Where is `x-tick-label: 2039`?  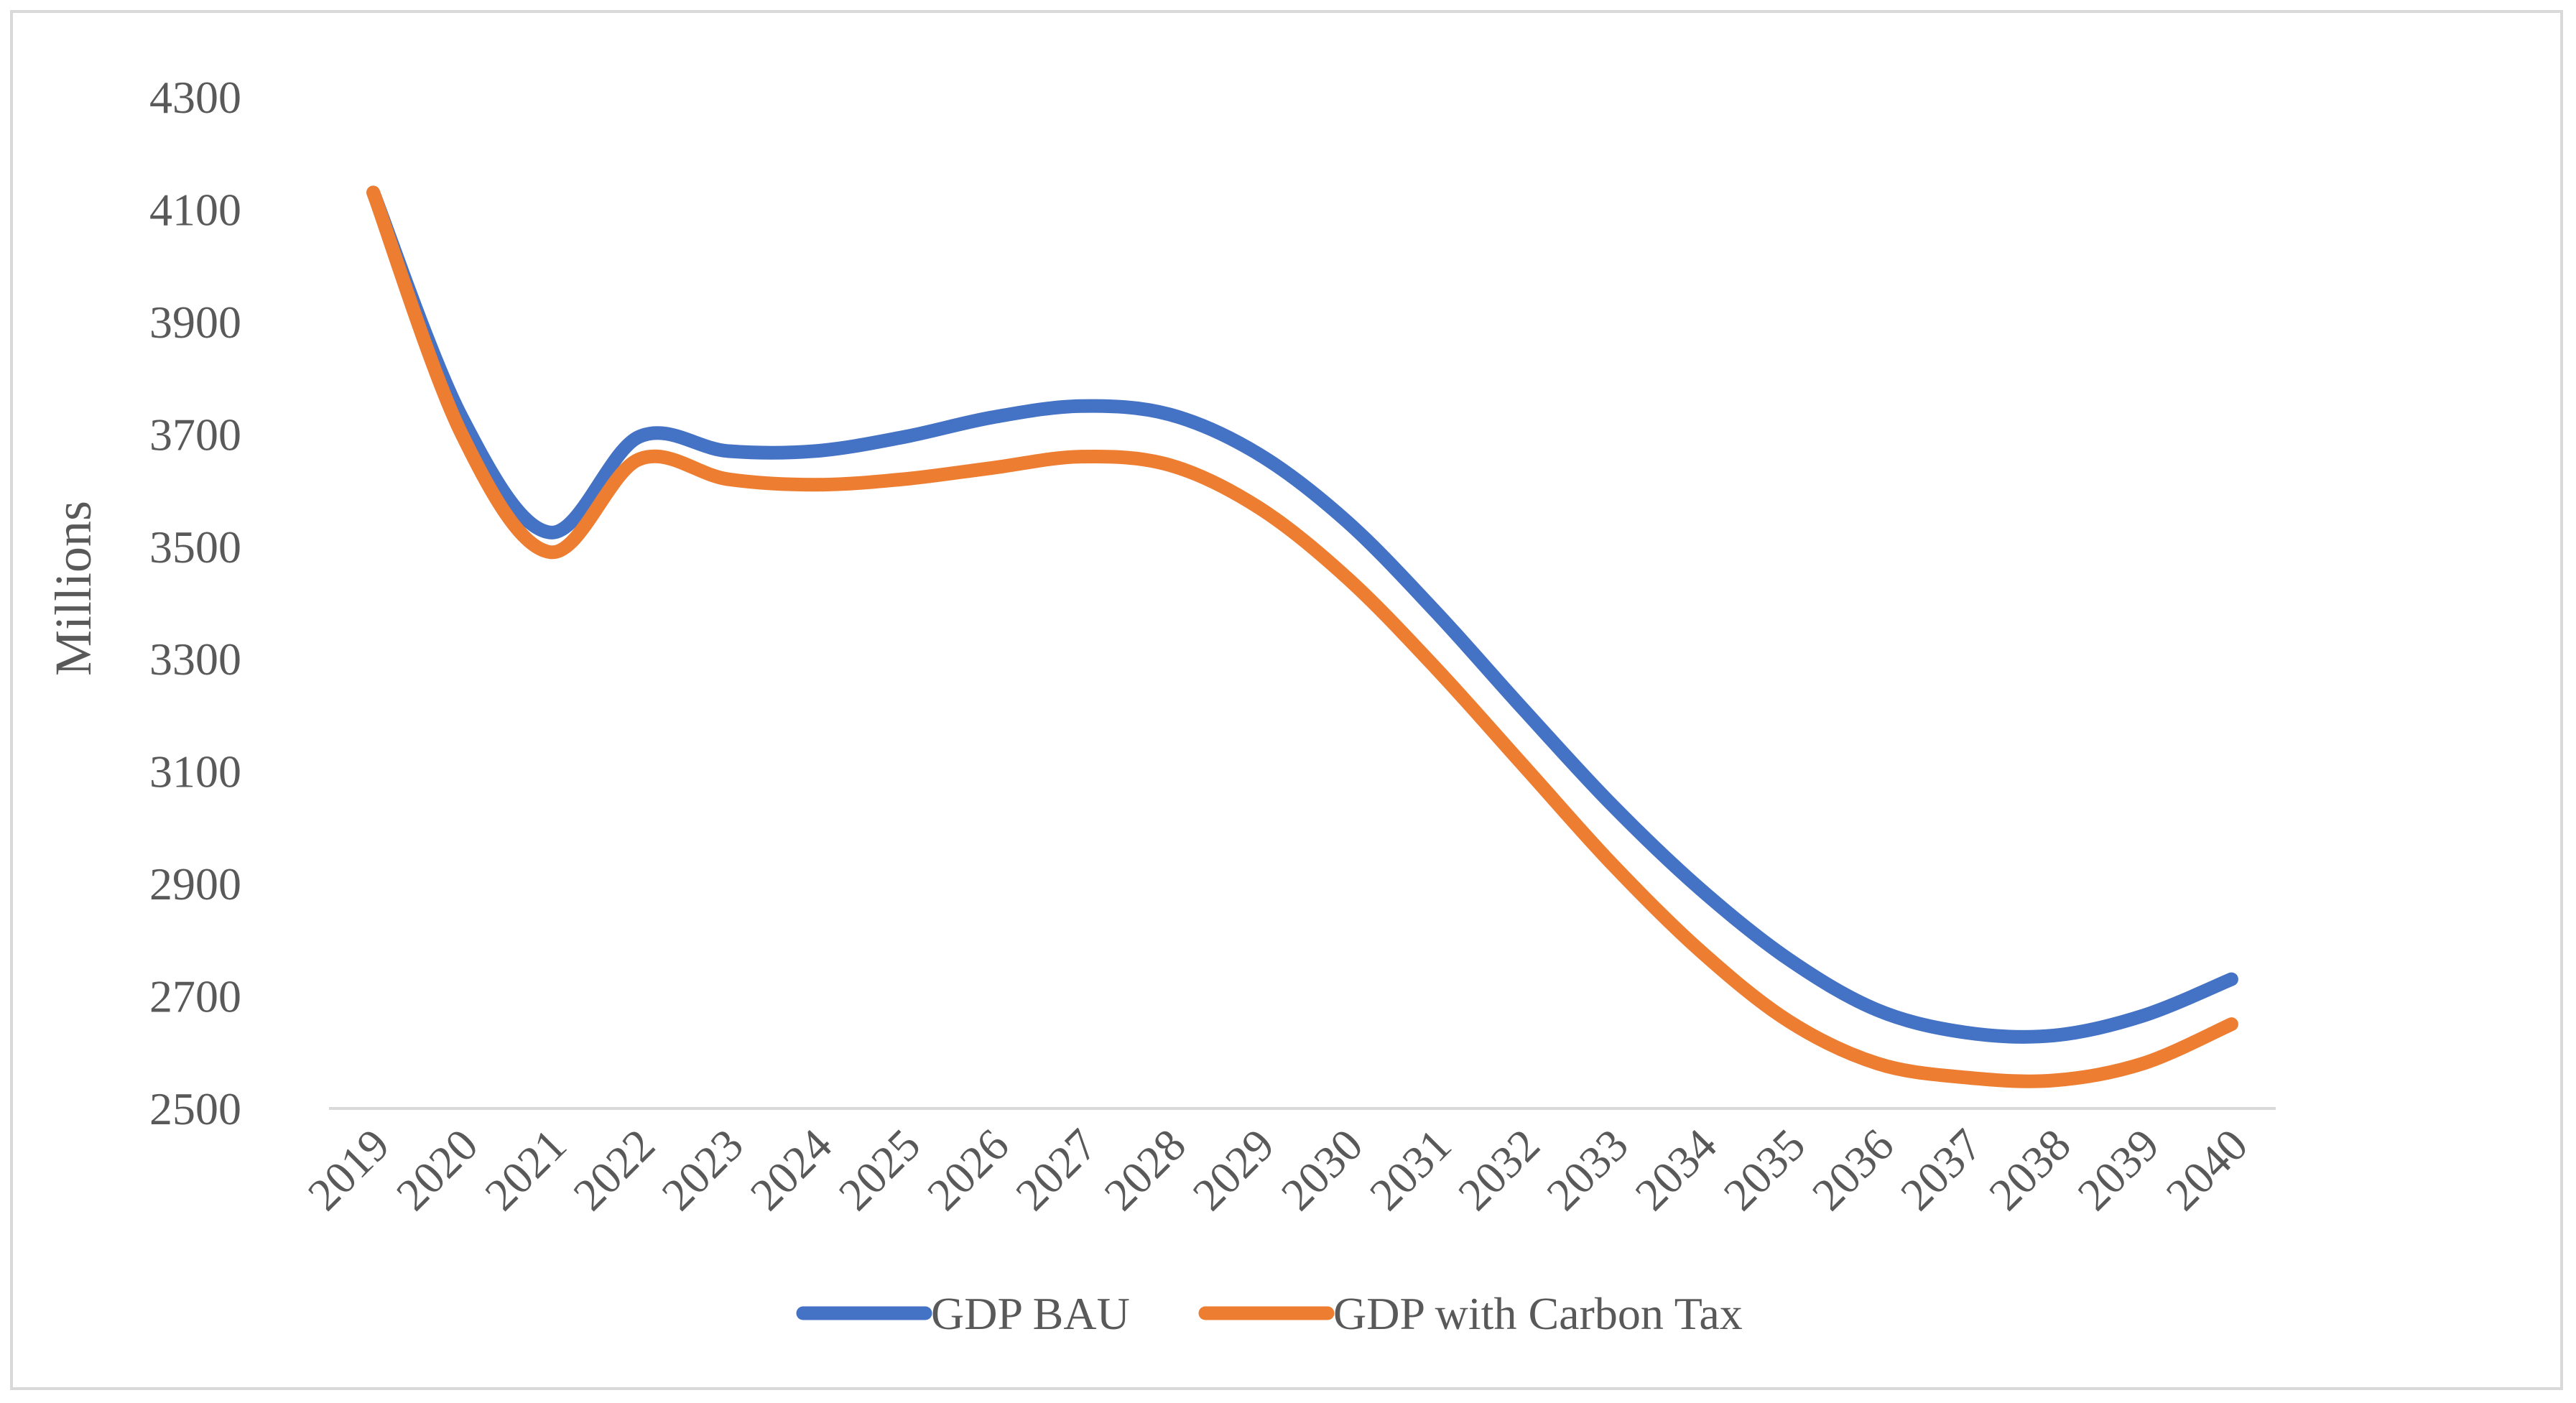
x-tick-label: 2039 is located at coordinates (2118, 1170).